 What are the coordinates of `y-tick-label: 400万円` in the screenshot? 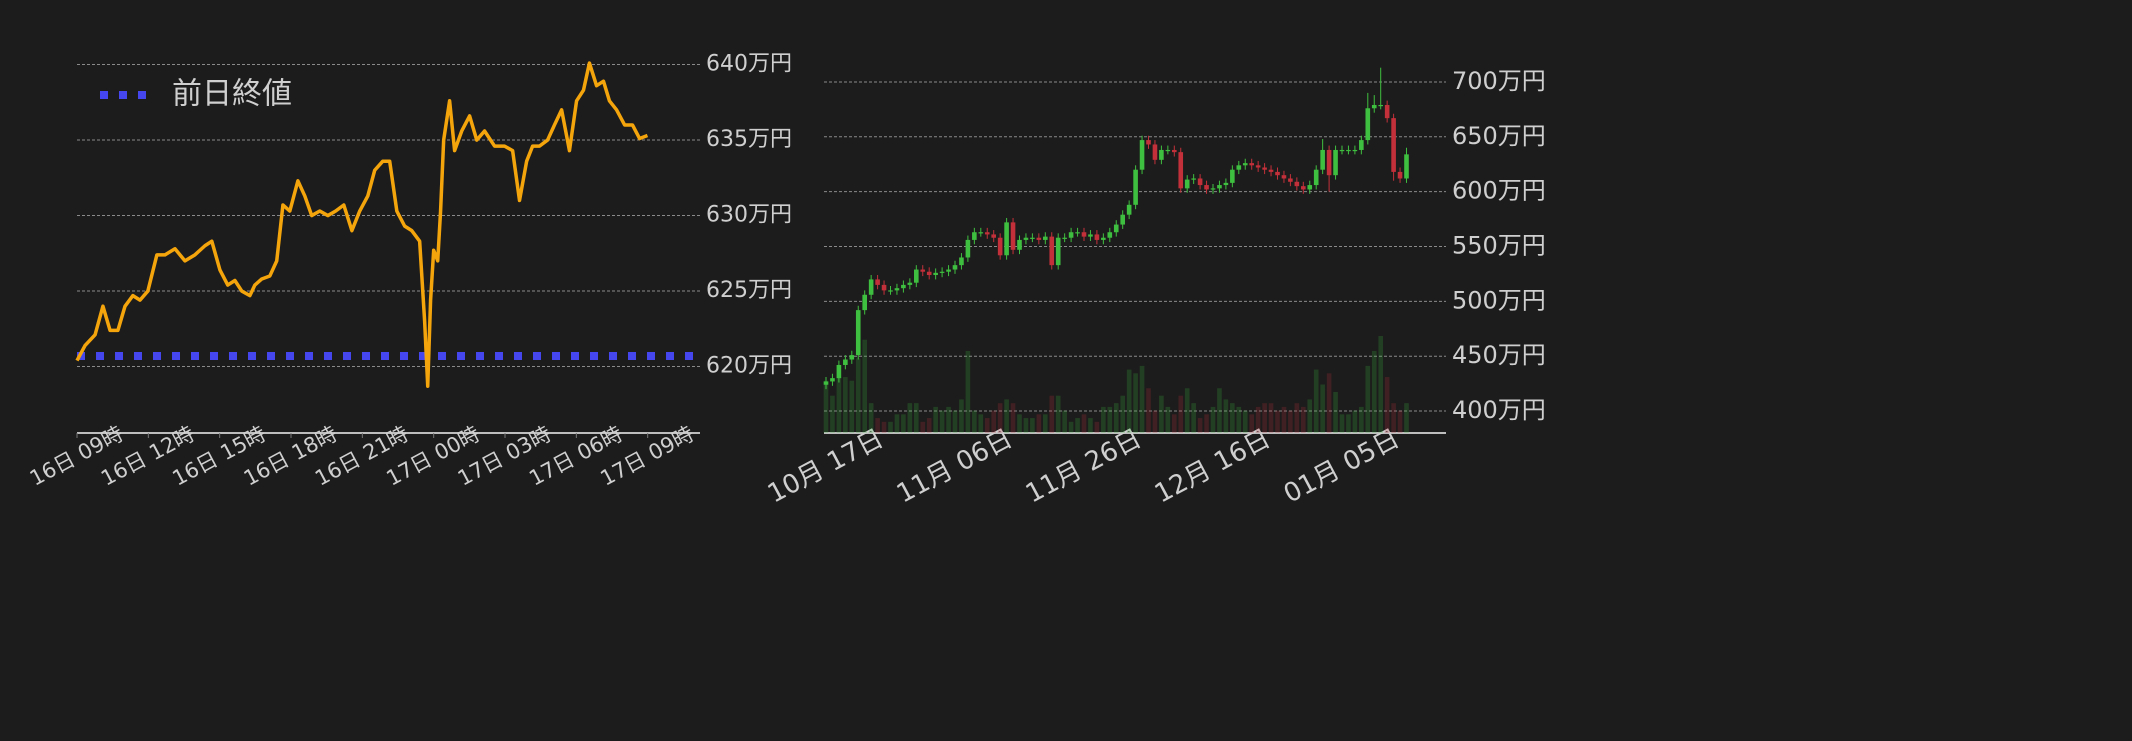 It's located at (1499, 410).